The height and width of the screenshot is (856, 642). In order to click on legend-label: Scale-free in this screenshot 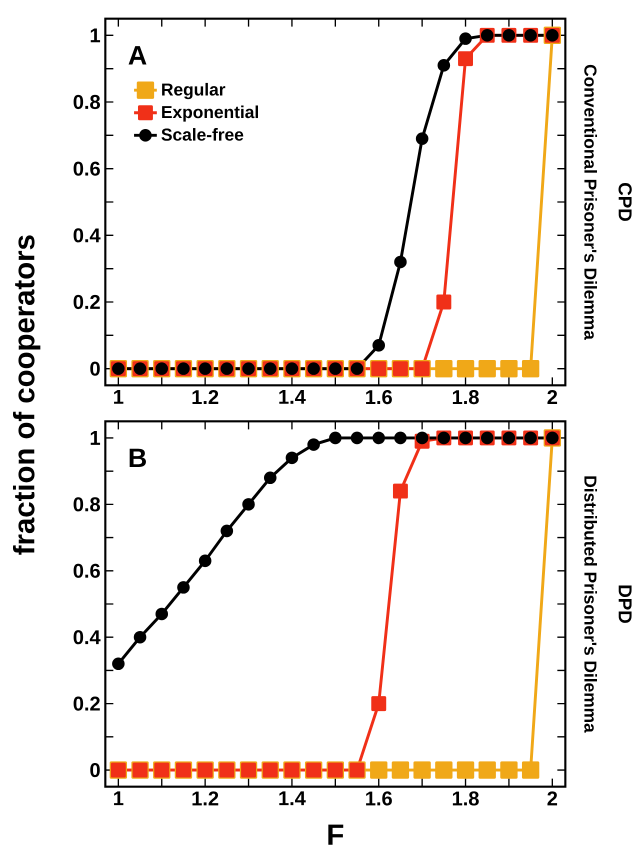, I will do `click(202, 134)`.